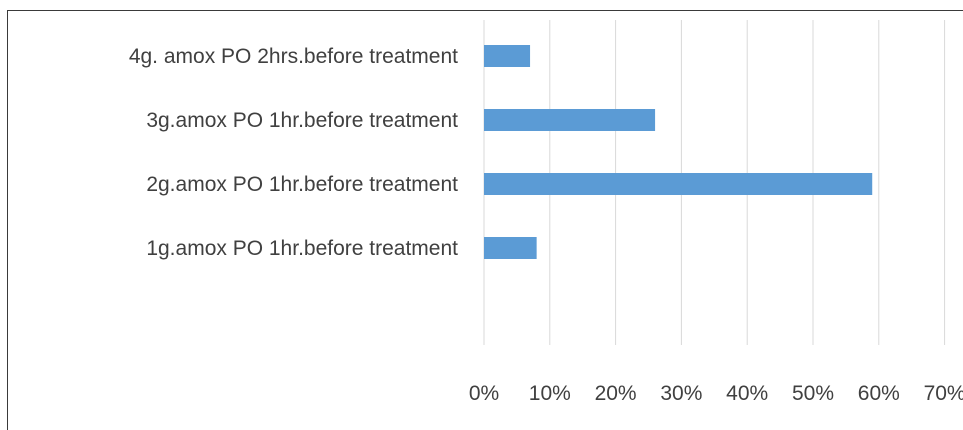 The image size is (963, 430). What do you see at coordinates (747, 393) in the screenshot?
I see `x-tick-label-4: 40%` at bounding box center [747, 393].